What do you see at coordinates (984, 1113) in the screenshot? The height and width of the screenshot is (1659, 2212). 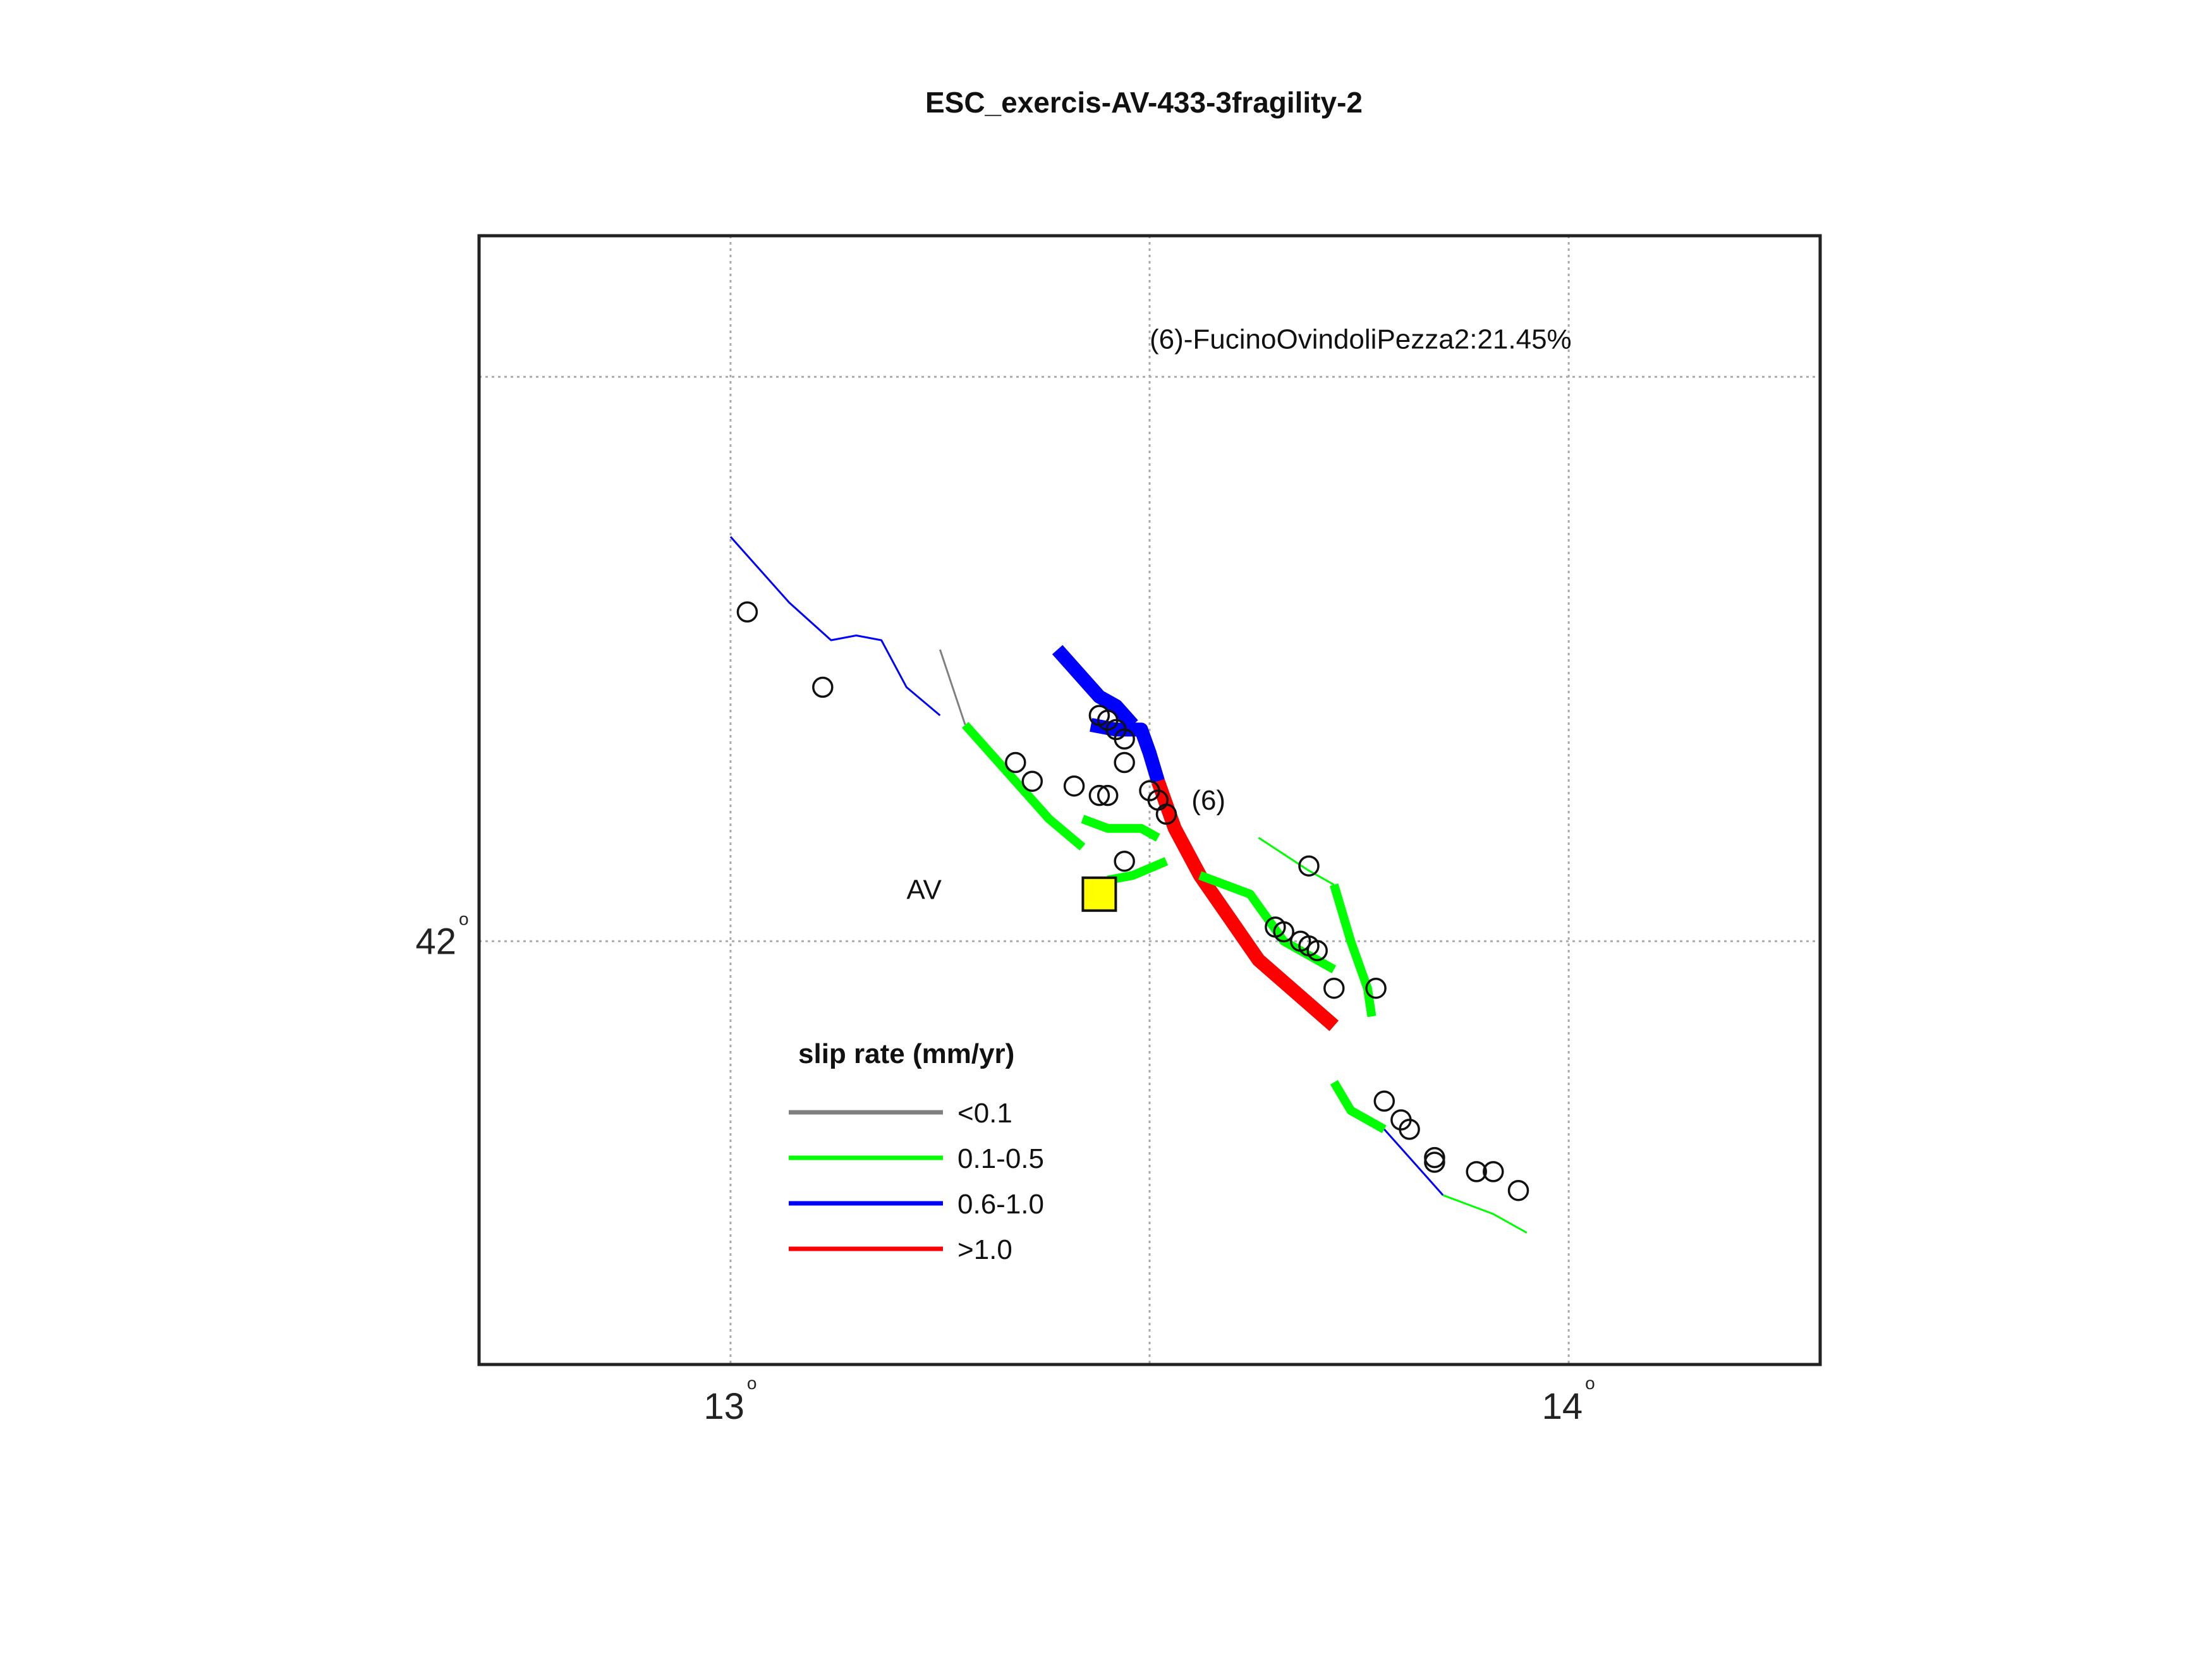 I see `legend-label: <0.1` at bounding box center [984, 1113].